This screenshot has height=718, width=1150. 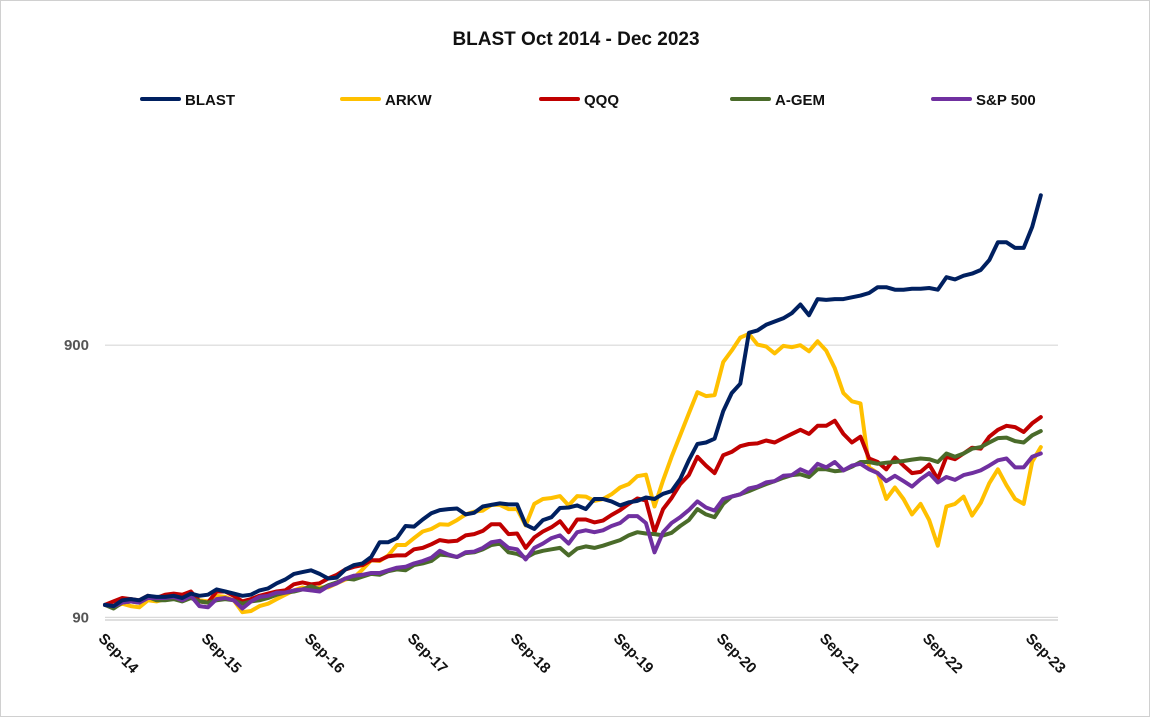 What do you see at coordinates (118, 653) in the screenshot?
I see `x-tick-label: Sep-14` at bounding box center [118, 653].